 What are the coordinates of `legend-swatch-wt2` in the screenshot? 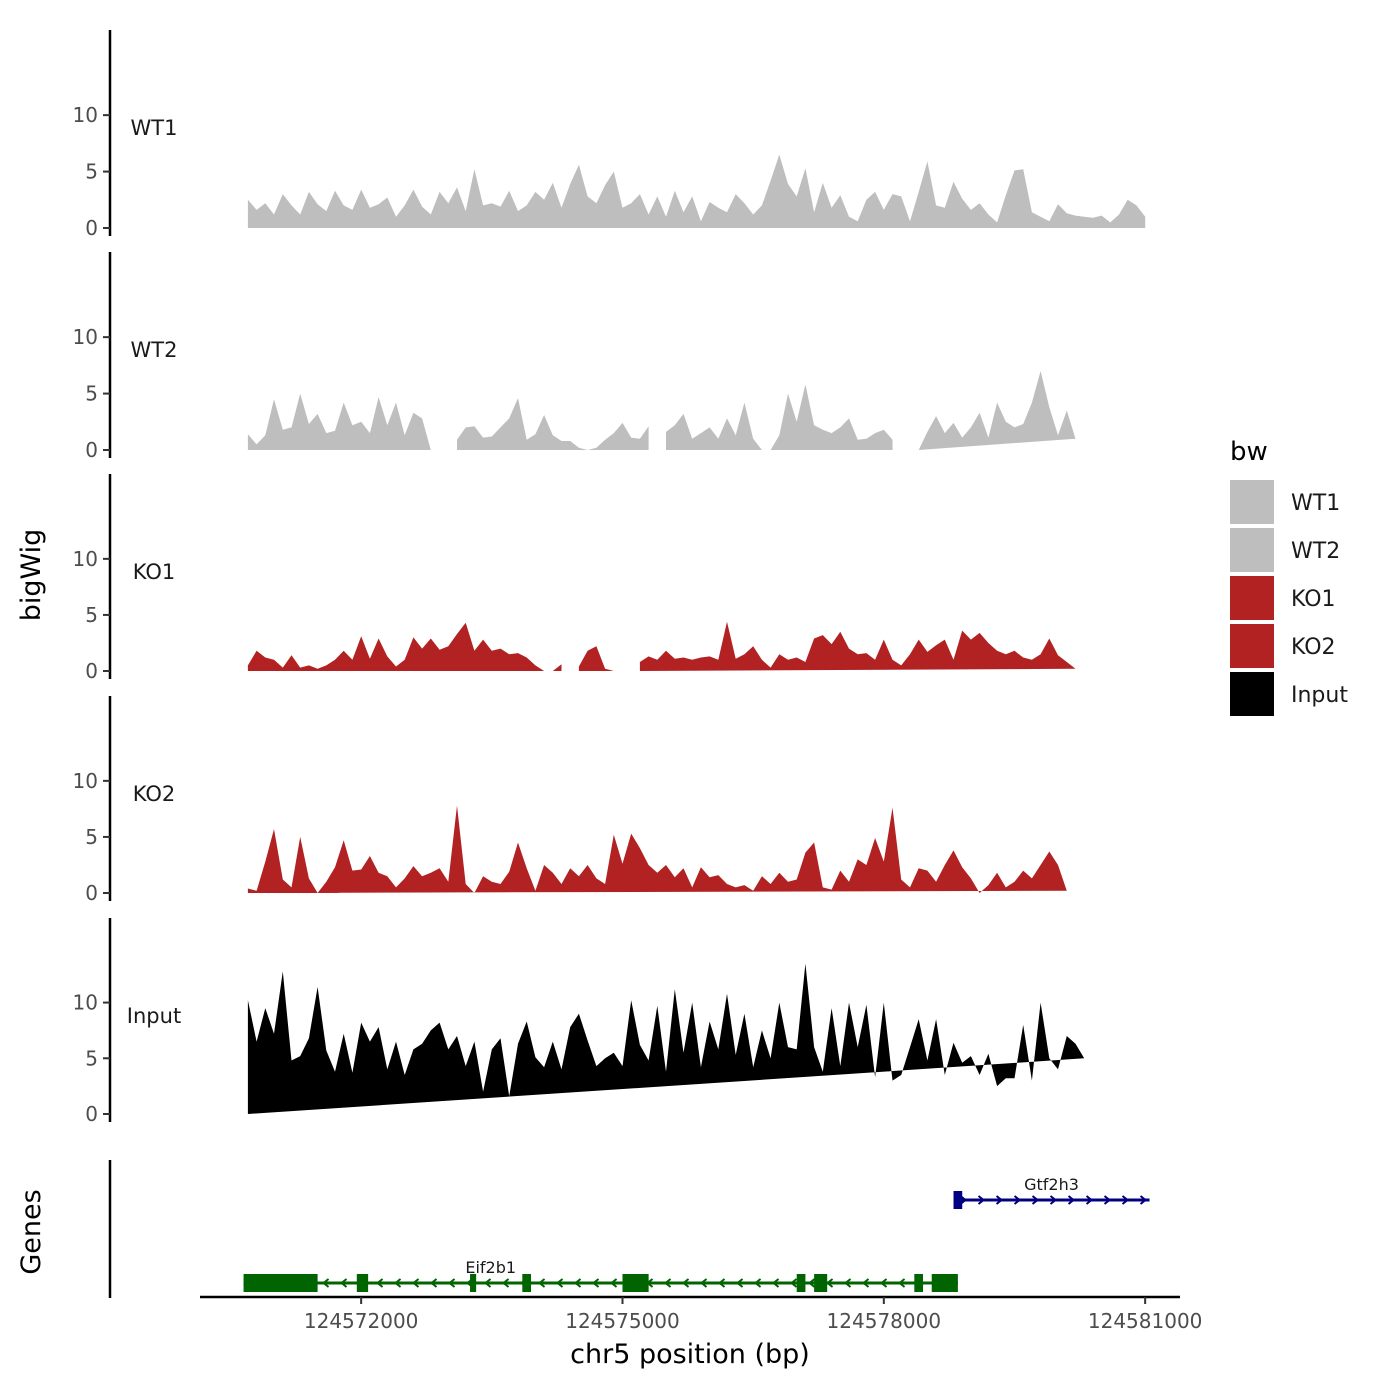 It's located at (1252, 550).